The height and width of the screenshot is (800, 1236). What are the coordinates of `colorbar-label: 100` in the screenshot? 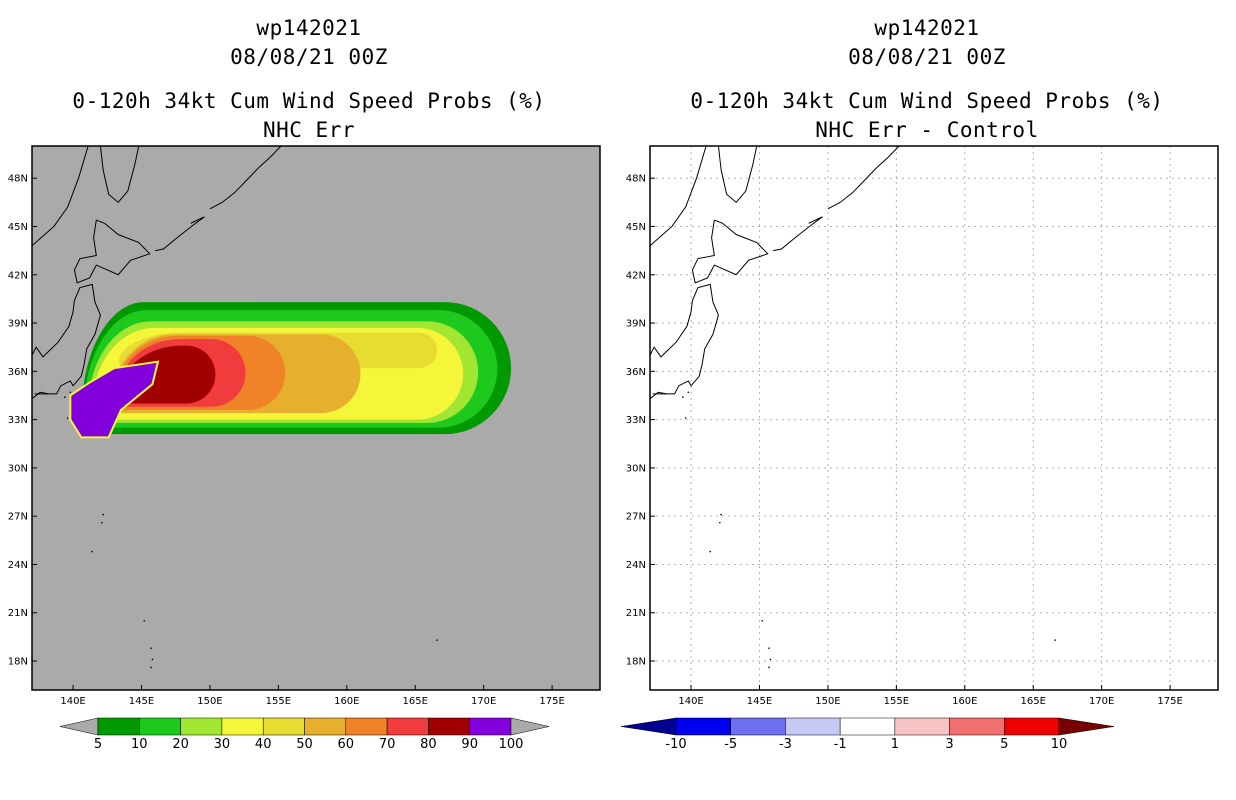 It's located at (511, 744).